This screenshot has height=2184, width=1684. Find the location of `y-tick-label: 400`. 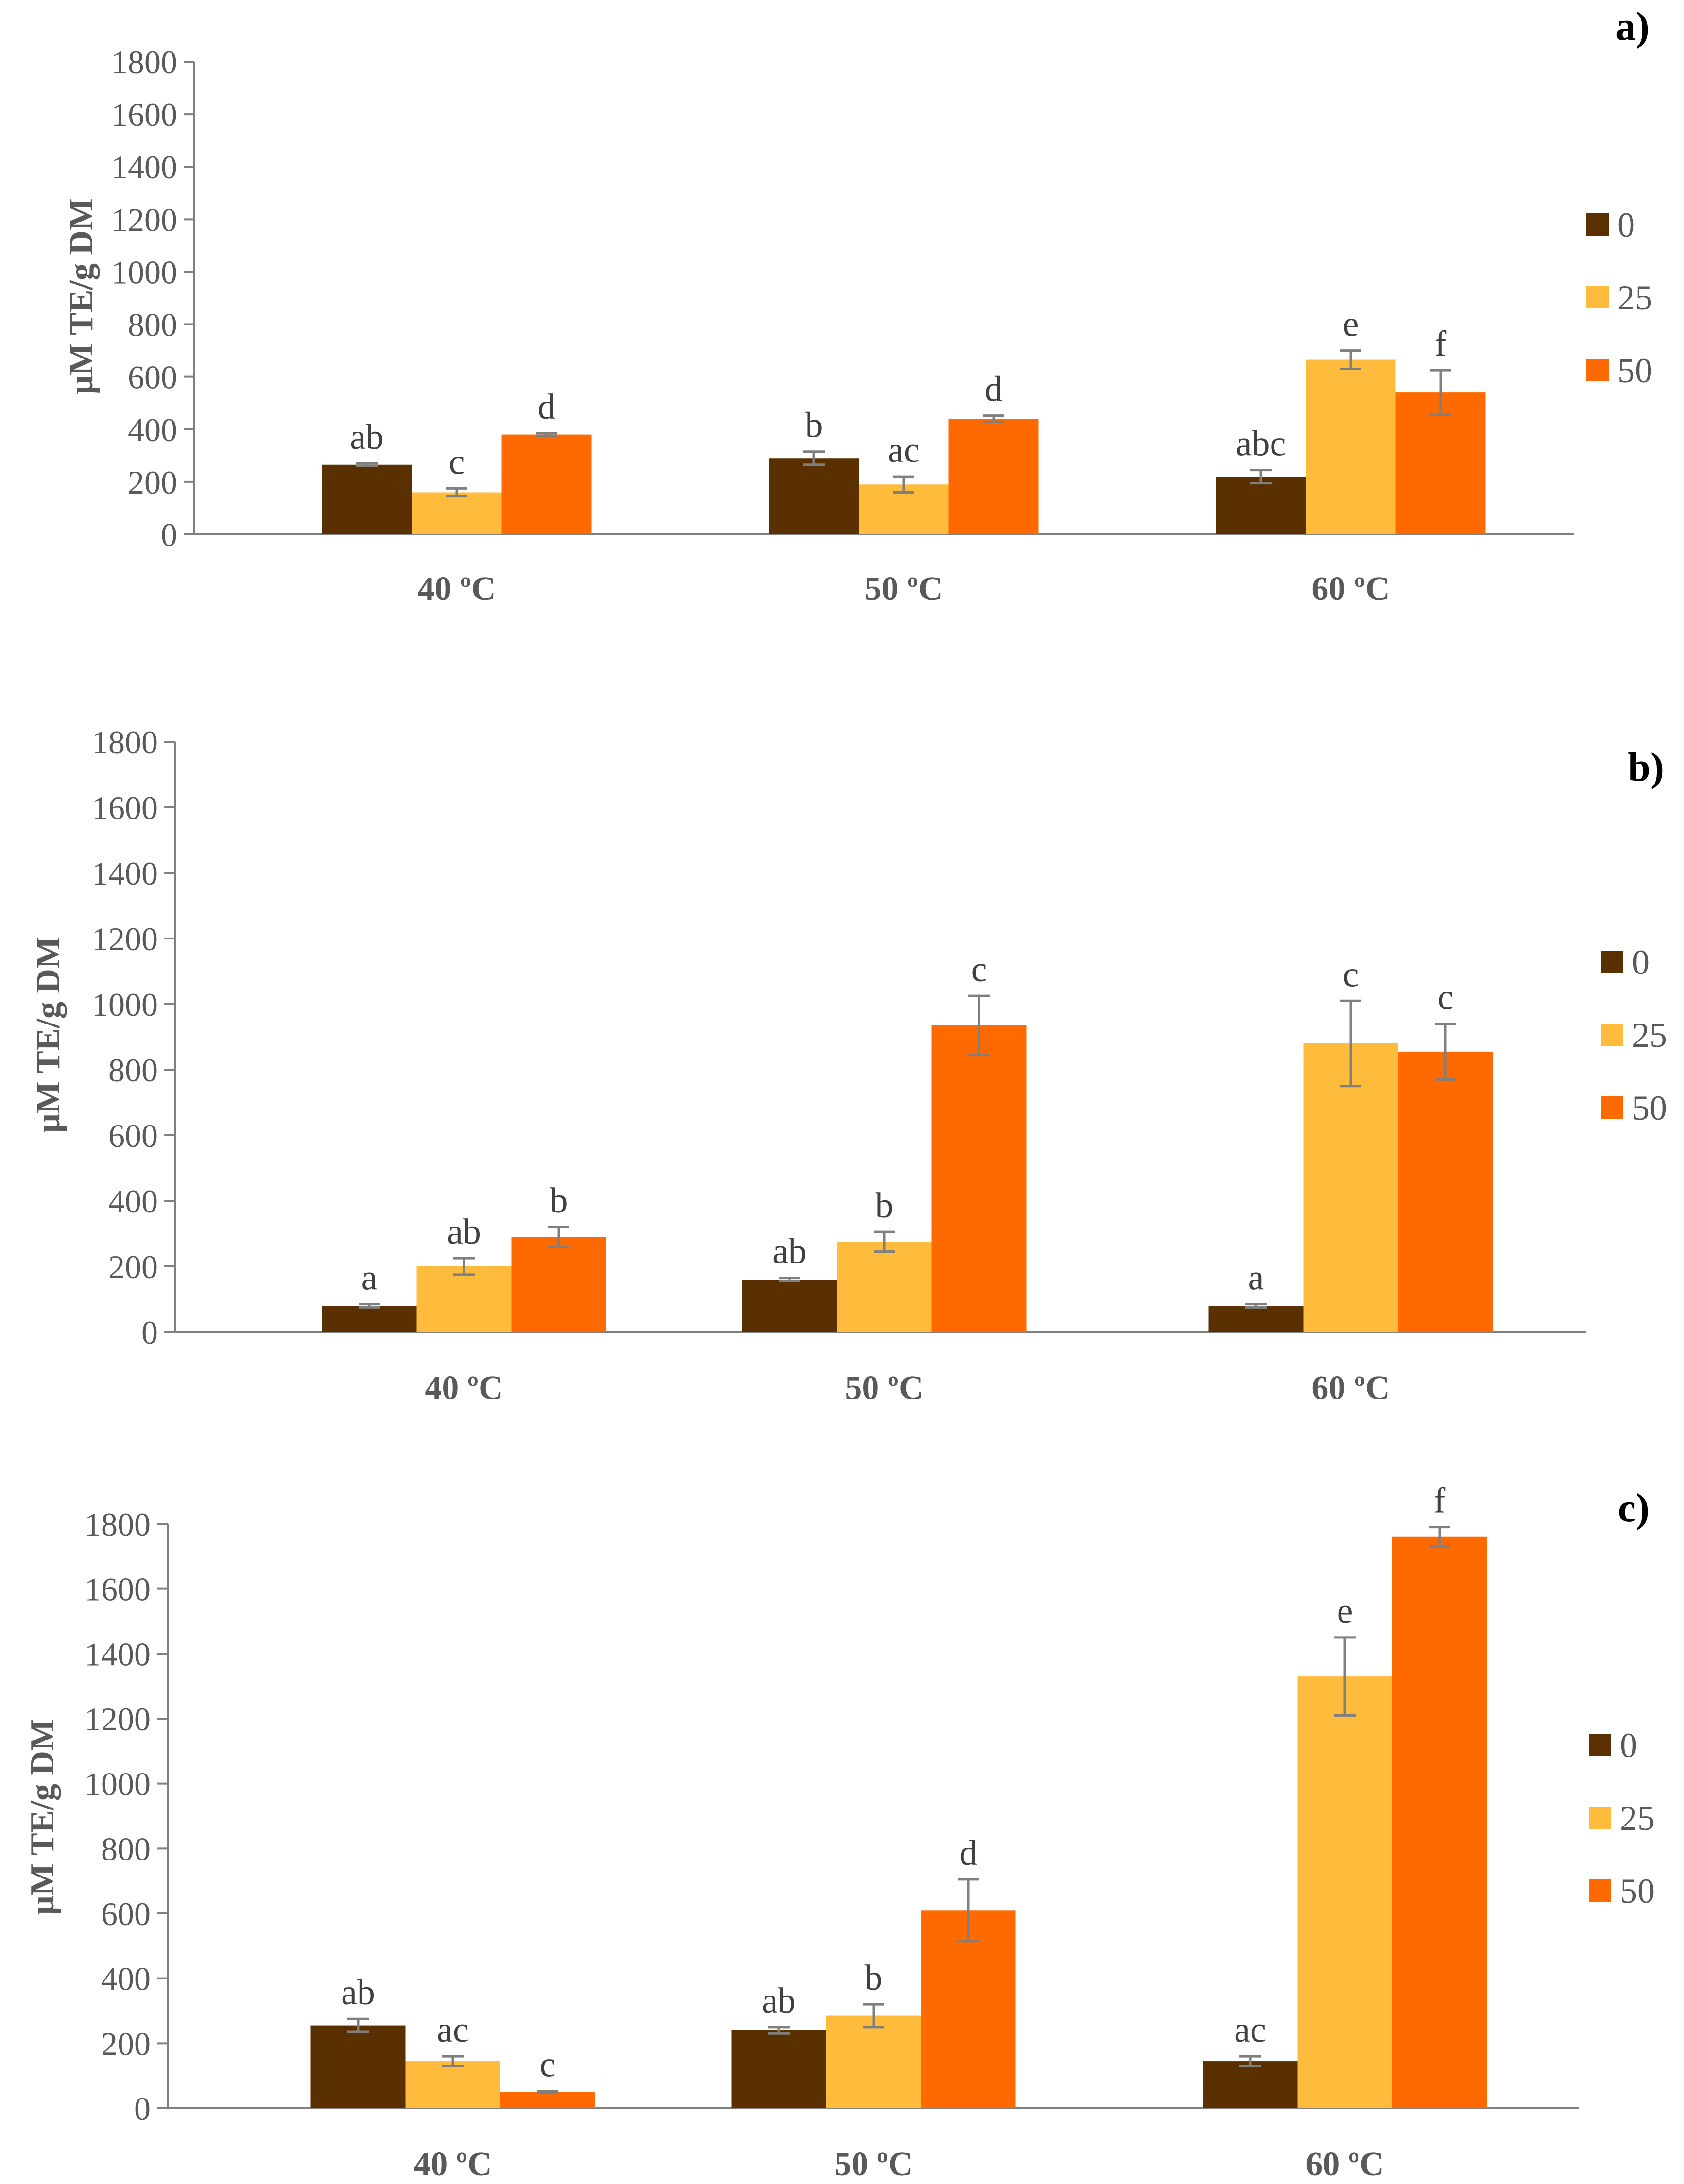

y-tick-label: 400 is located at coordinates (152, 429).